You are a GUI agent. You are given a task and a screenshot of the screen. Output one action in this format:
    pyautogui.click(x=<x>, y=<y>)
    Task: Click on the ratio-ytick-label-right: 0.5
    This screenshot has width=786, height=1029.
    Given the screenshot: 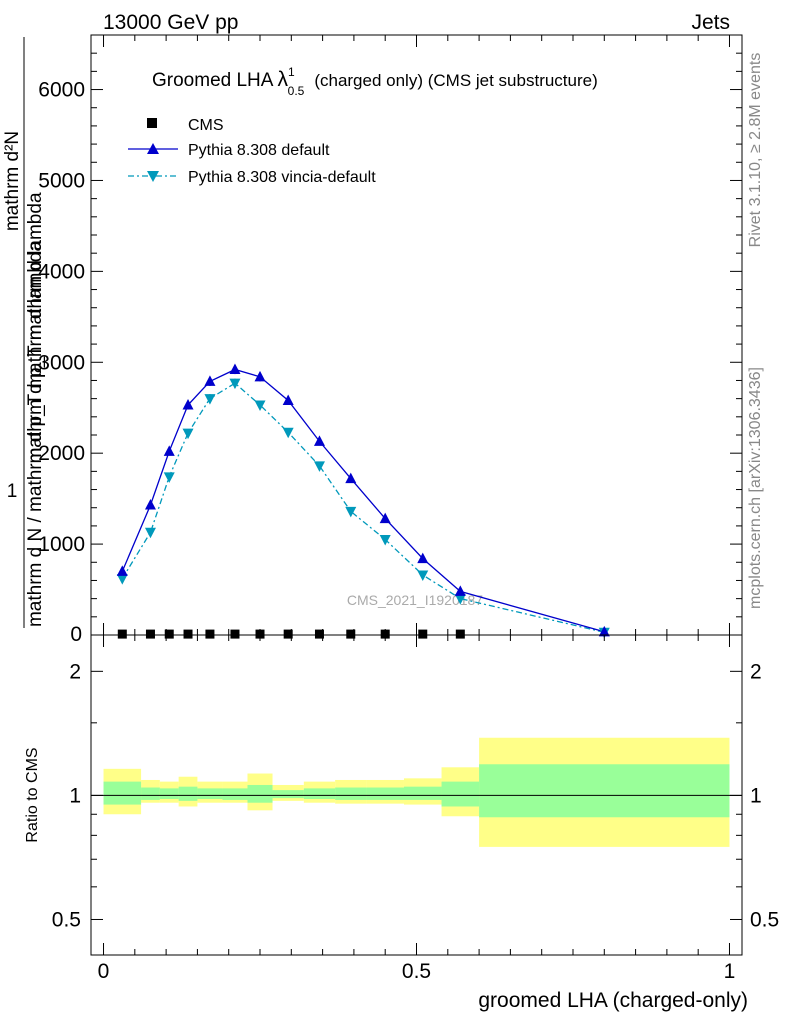 What is the action you would take?
    pyautogui.click(x=764, y=919)
    